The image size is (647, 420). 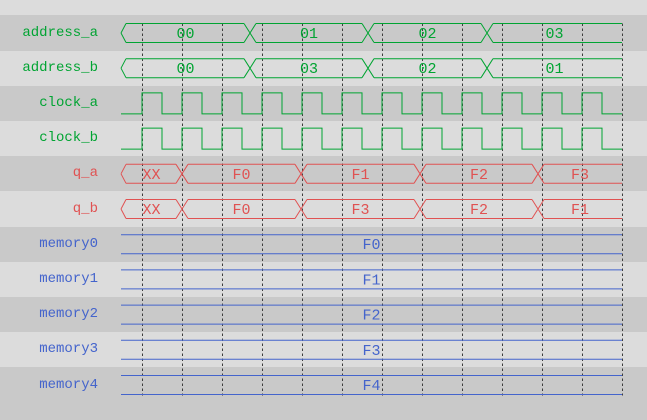 I want to click on waveform-clock_a, so click(x=371, y=103).